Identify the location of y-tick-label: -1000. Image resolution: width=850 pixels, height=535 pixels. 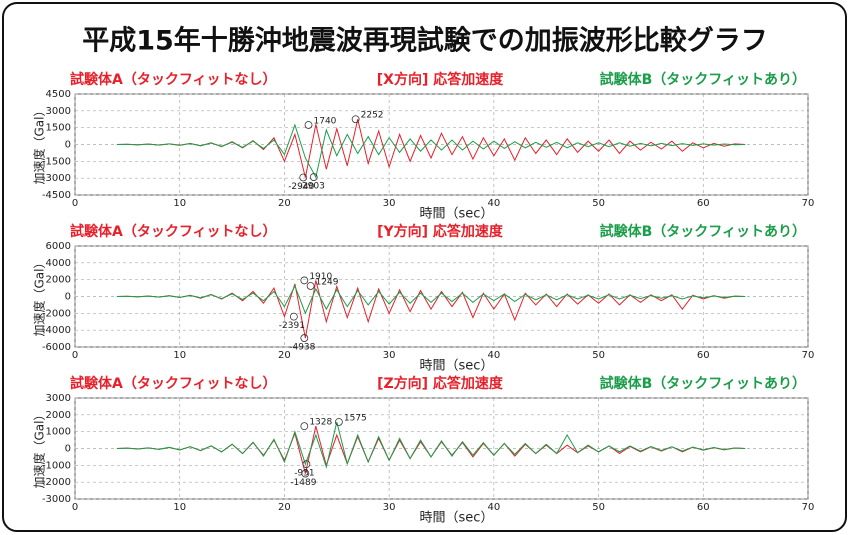
(56, 465).